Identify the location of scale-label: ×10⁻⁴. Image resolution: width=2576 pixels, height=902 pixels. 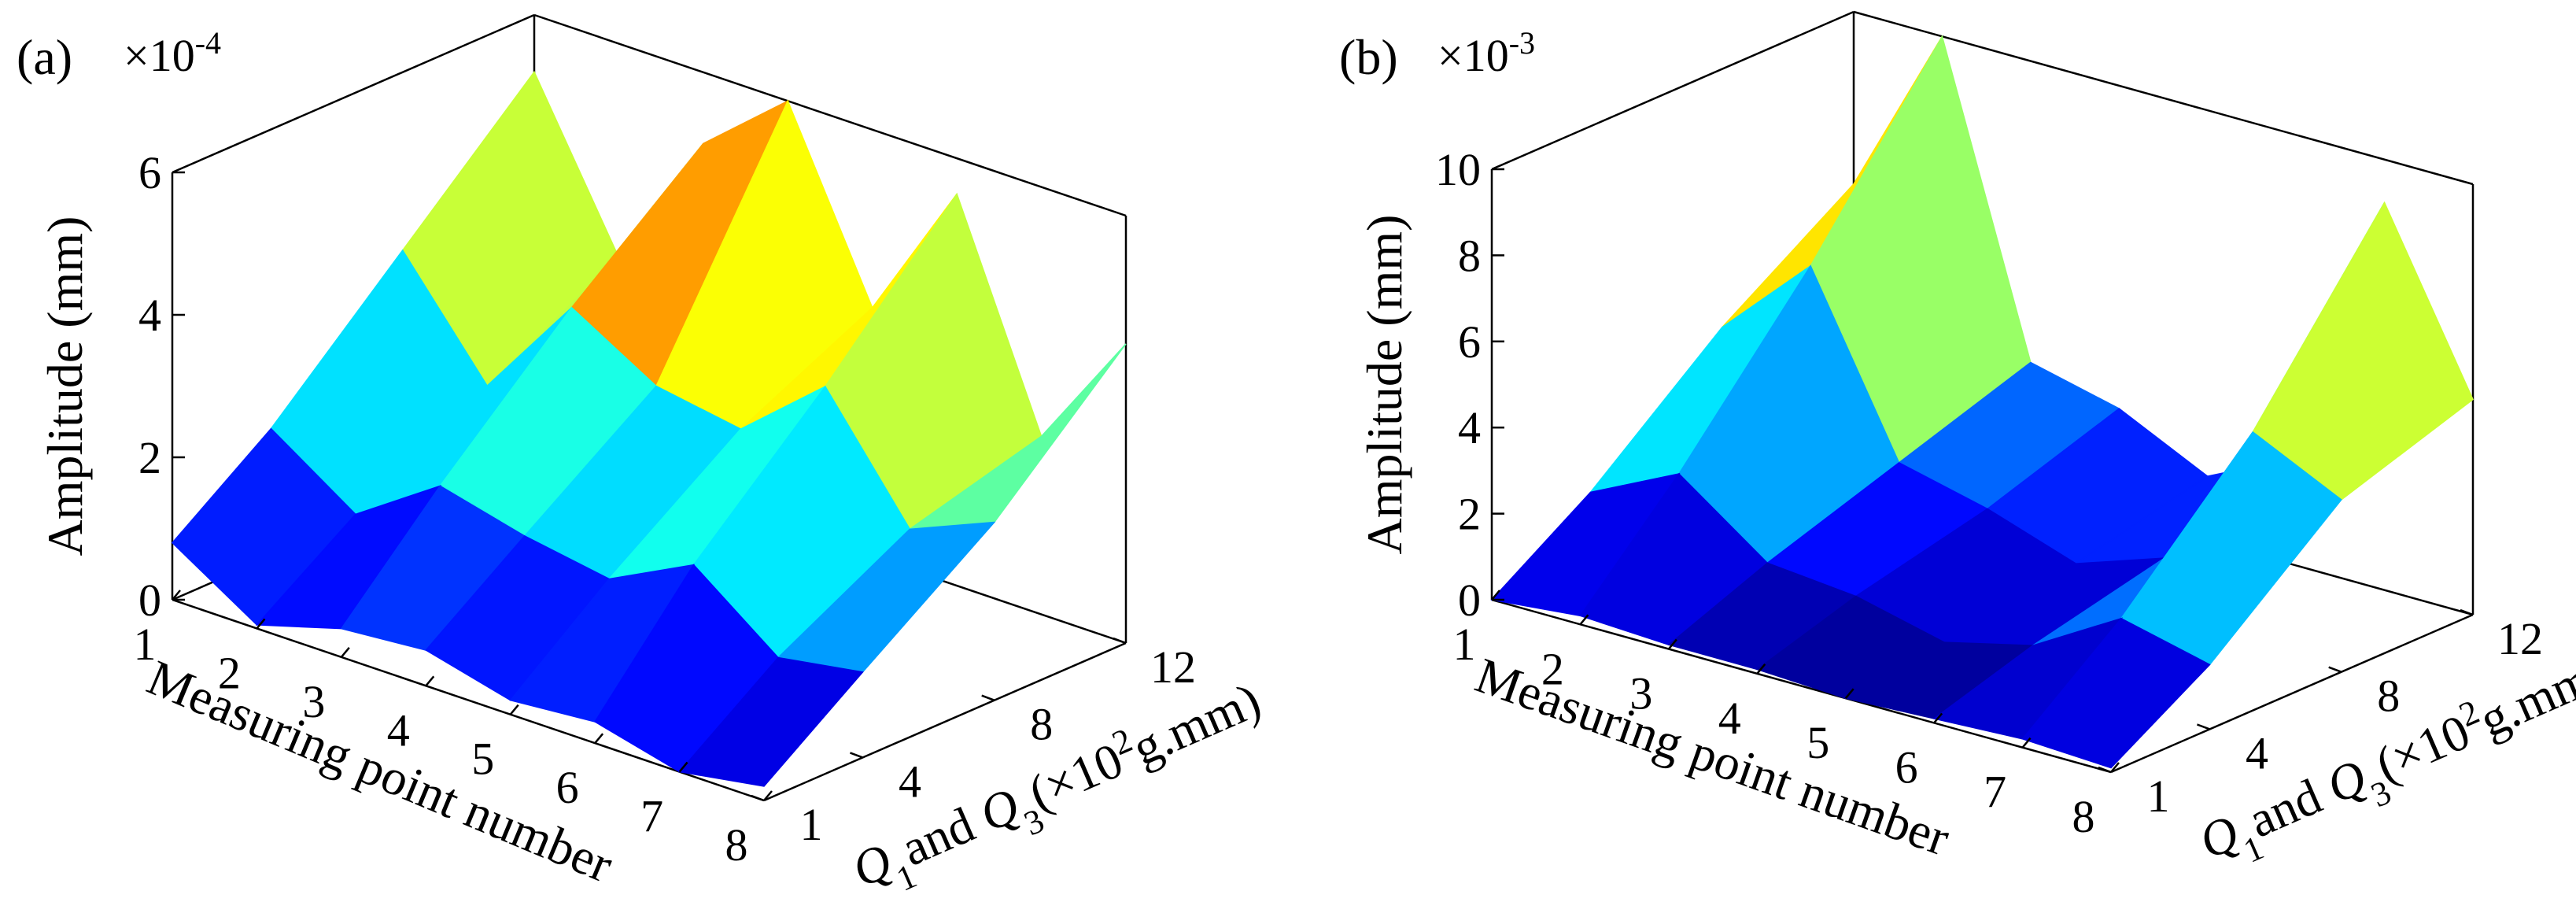
(172, 53).